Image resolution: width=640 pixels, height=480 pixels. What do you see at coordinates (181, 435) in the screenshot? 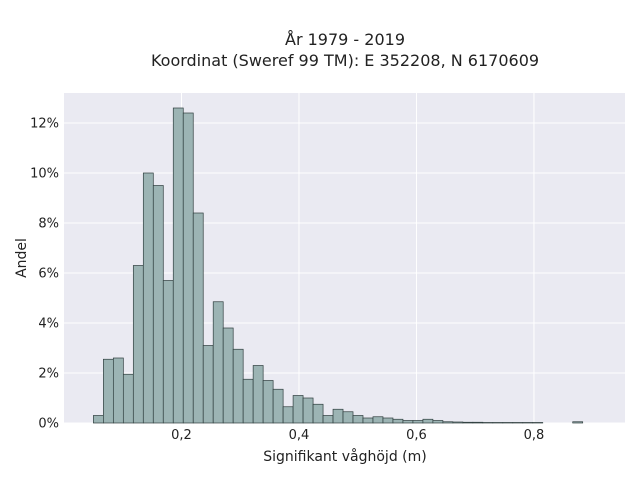
I see `x-tick-label: 0,2` at bounding box center [181, 435].